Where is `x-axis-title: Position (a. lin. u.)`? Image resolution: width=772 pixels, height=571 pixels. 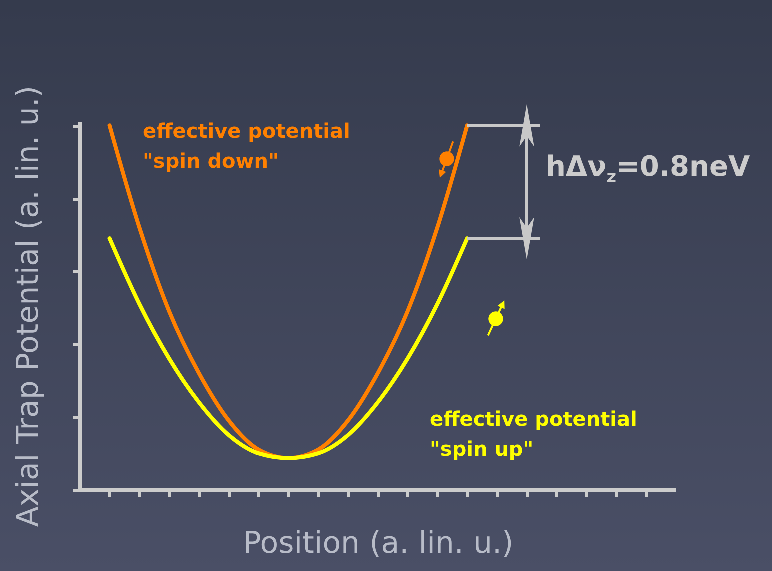 x-axis-title: Position (a. lin. u.) is located at coordinates (378, 543).